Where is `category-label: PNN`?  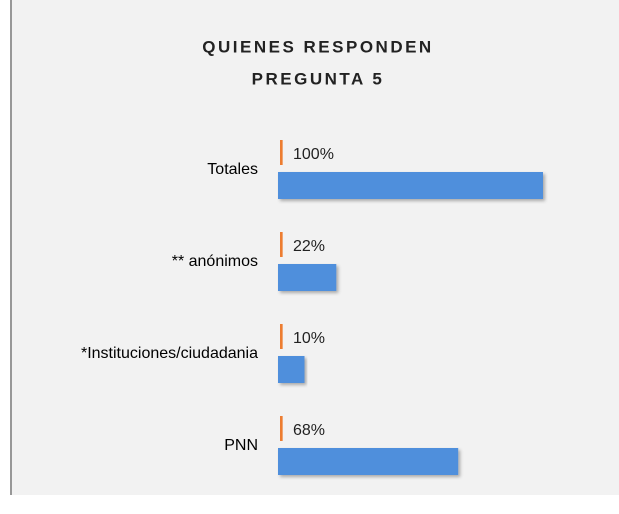
category-label: PNN is located at coordinates (241, 445).